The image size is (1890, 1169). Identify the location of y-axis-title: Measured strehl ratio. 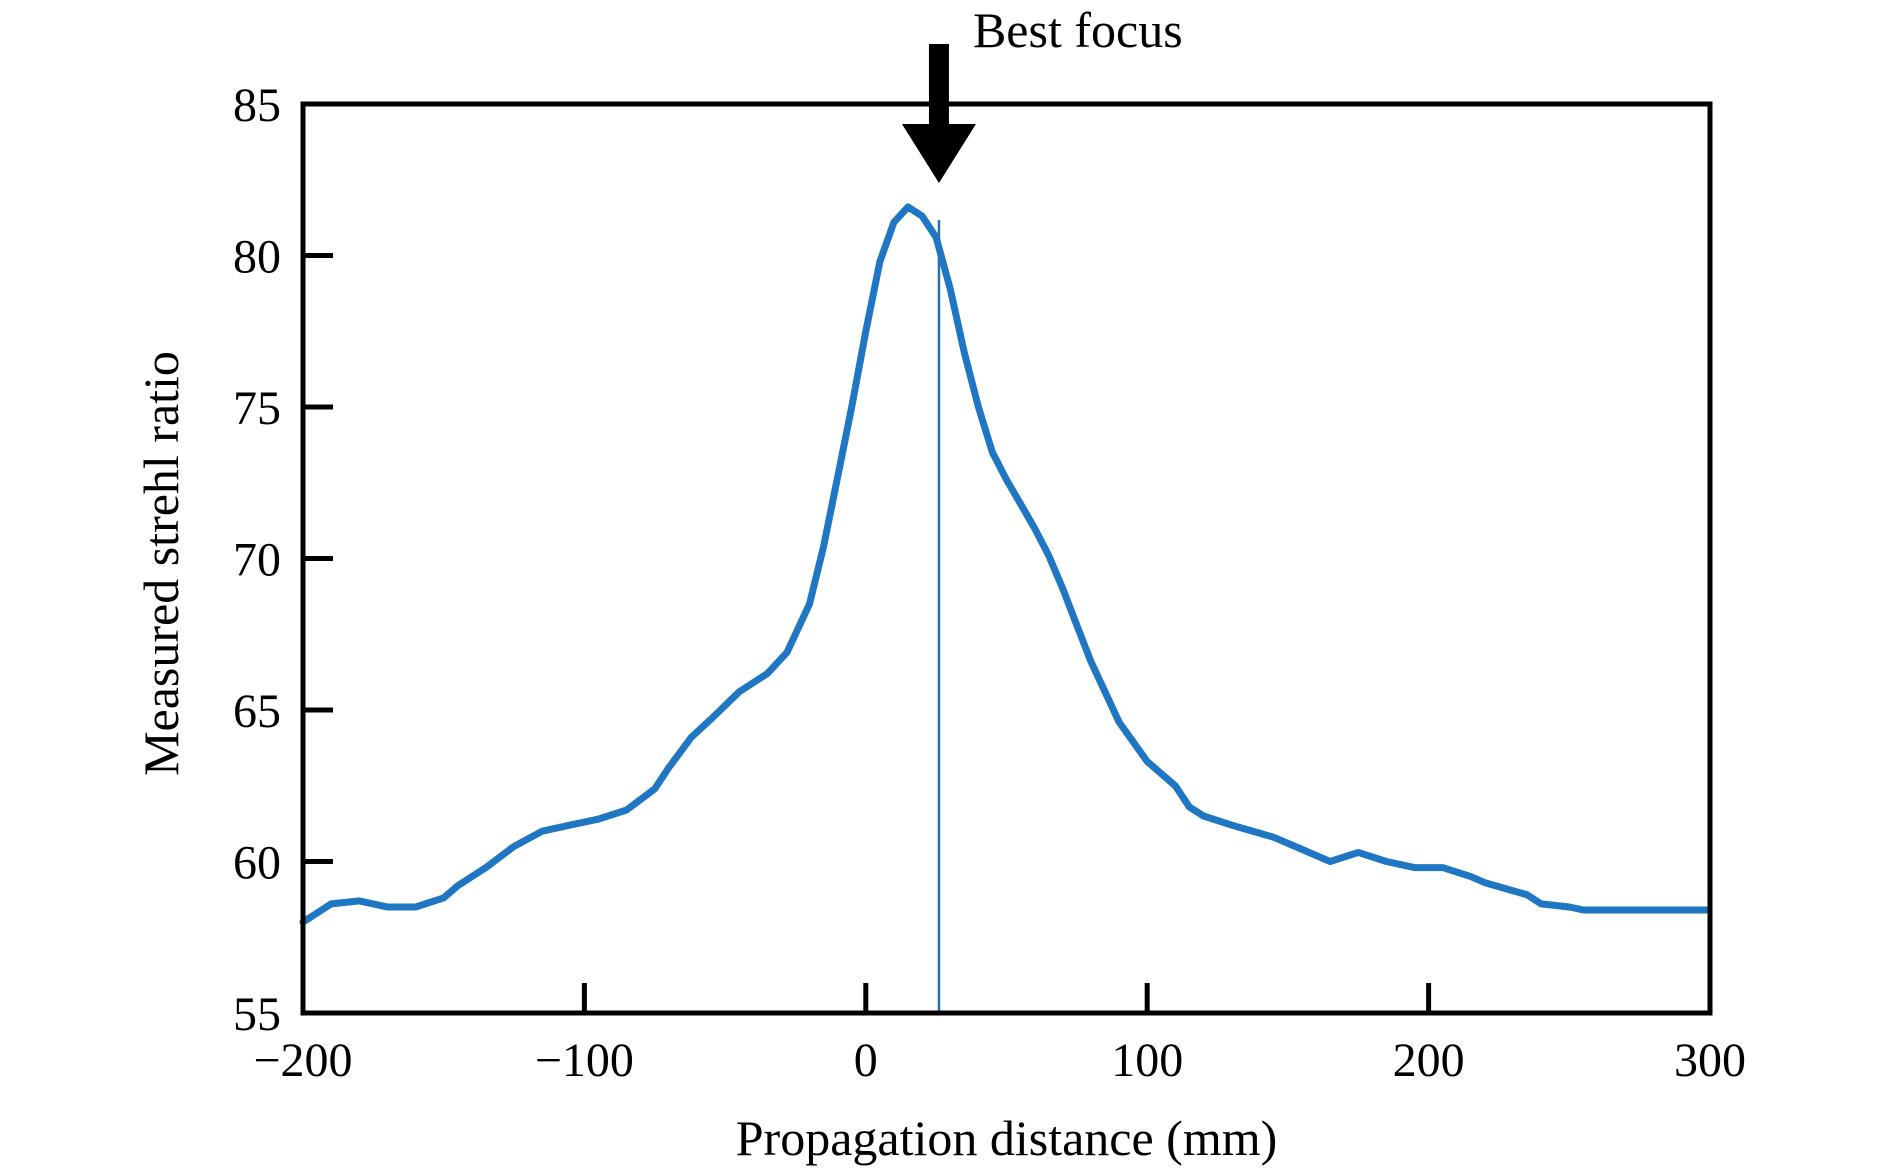
(161, 563).